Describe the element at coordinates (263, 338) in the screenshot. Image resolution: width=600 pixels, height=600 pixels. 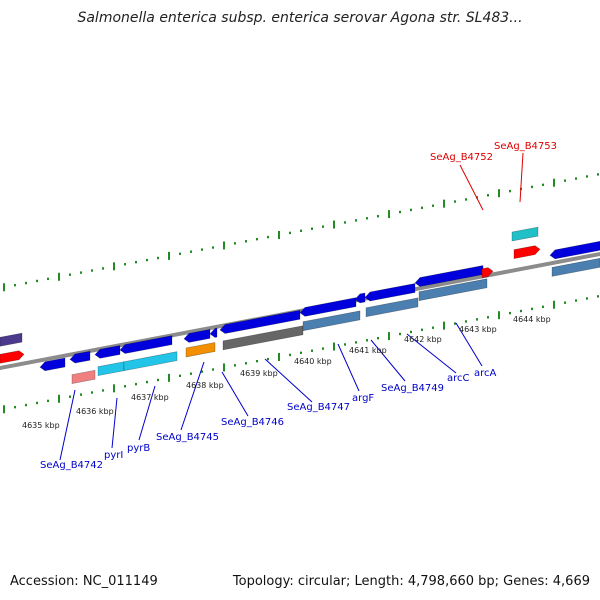
I see `gene-gray` at that location.